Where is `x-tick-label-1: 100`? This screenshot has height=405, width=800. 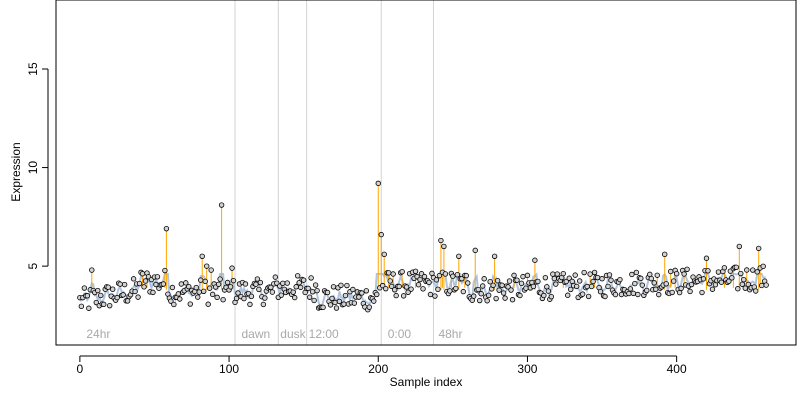
x-tick-label-1: 100 is located at coordinates (229, 369).